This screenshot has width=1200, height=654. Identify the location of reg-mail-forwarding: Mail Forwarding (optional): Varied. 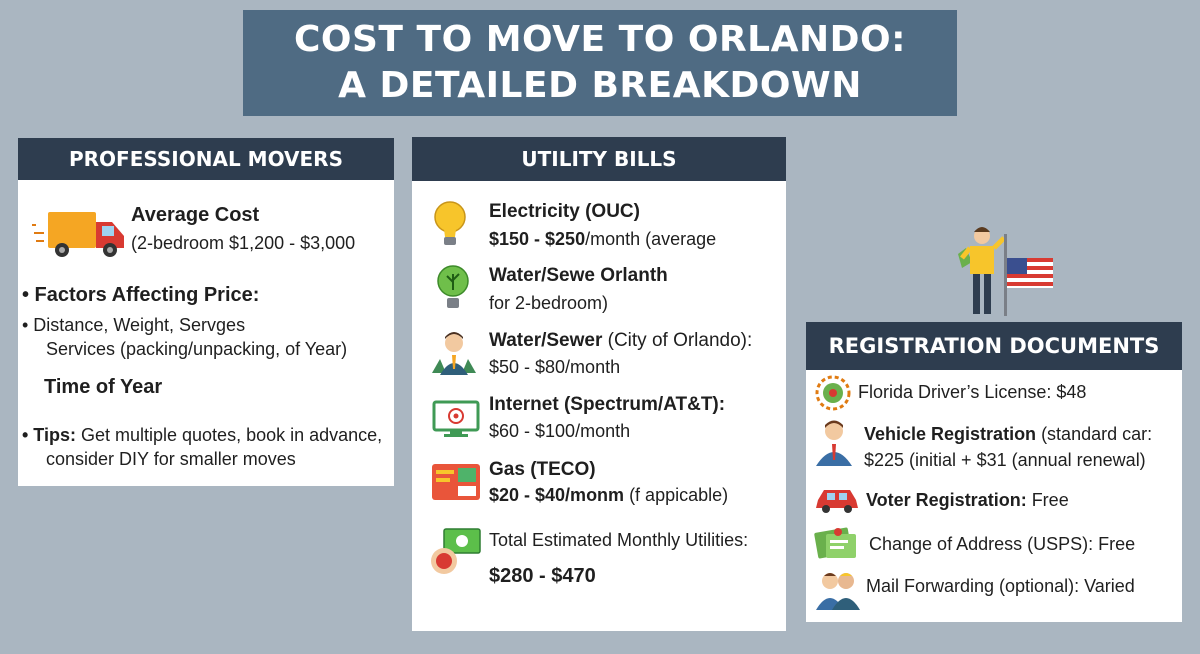
(1000, 586).